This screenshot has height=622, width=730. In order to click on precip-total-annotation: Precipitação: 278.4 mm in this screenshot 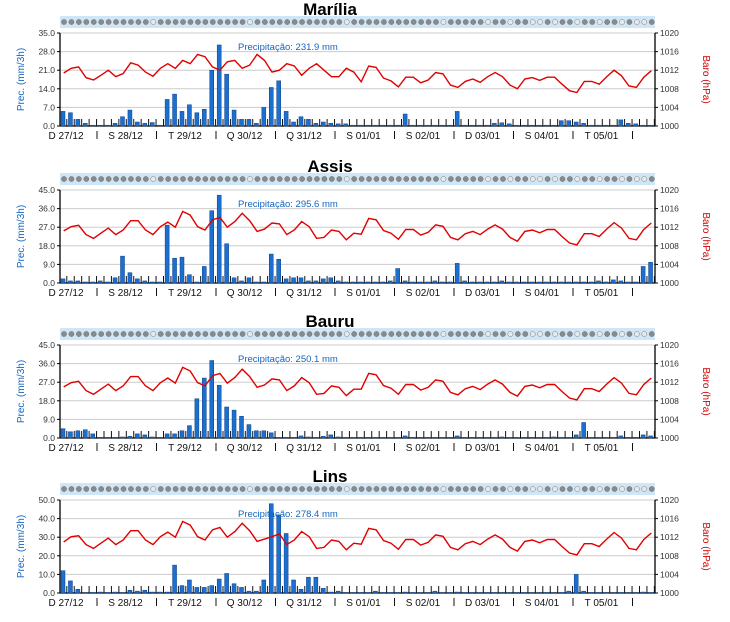, I will do `click(288, 514)`.